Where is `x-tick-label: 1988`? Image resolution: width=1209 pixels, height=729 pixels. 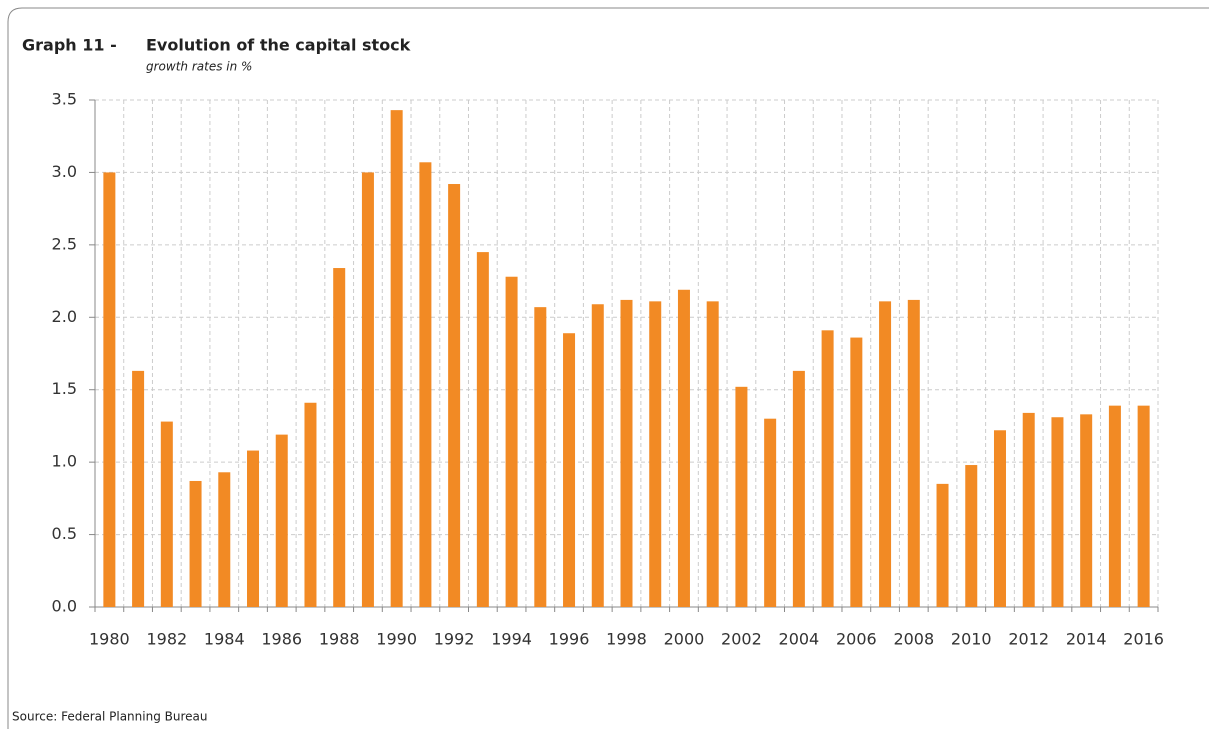 x-tick-label: 1988 is located at coordinates (339, 639).